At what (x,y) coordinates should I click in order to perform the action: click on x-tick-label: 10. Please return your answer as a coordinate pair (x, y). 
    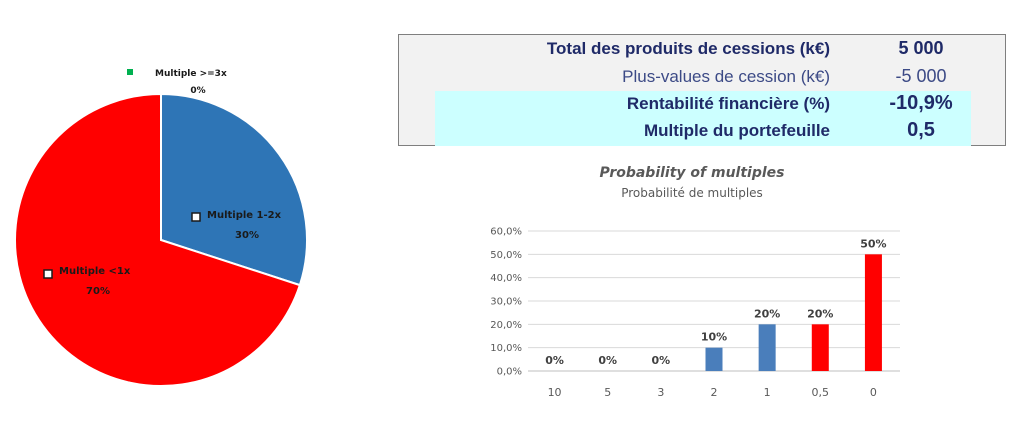
    Looking at the image, I should click on (555, 392).